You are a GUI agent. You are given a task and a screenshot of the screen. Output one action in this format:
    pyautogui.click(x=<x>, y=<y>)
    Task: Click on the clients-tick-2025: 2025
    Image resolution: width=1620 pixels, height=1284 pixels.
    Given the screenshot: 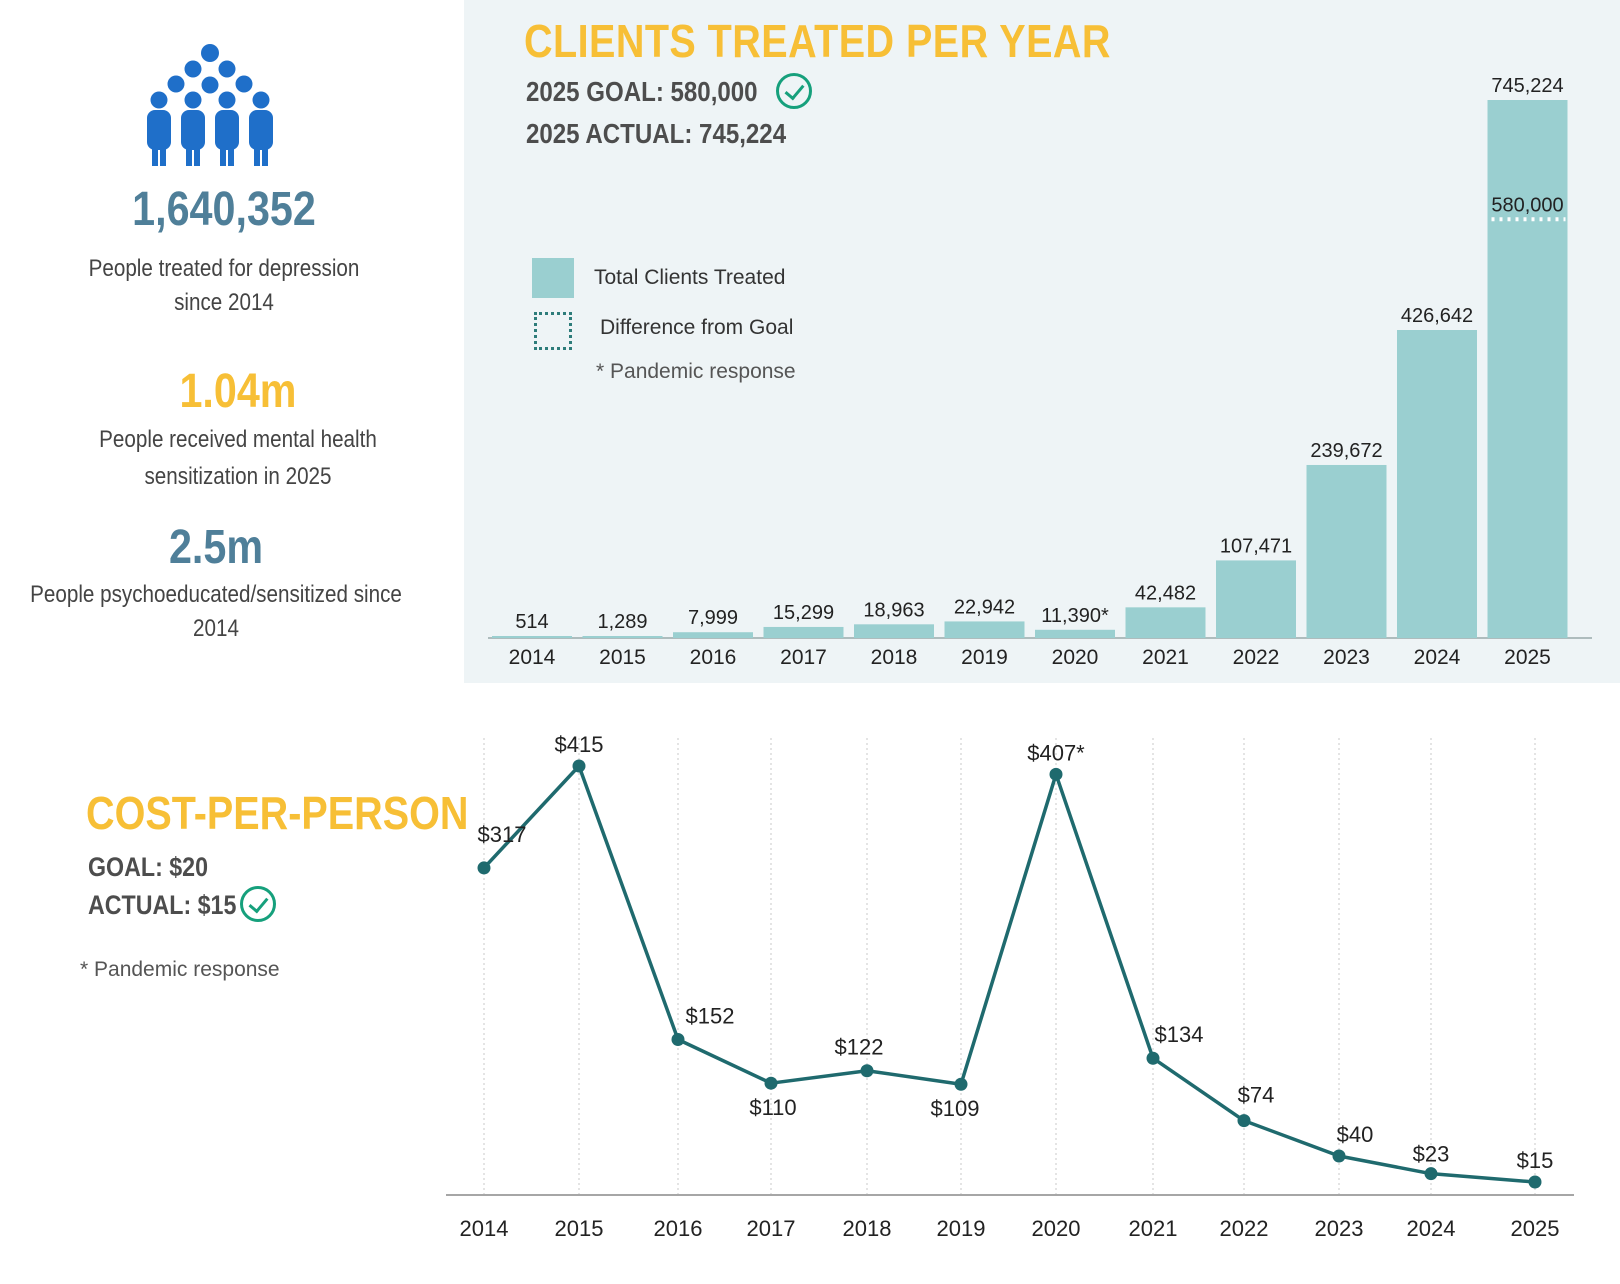 What is the action you would take?
    pyautogui.click(x=1527, y=657)
    